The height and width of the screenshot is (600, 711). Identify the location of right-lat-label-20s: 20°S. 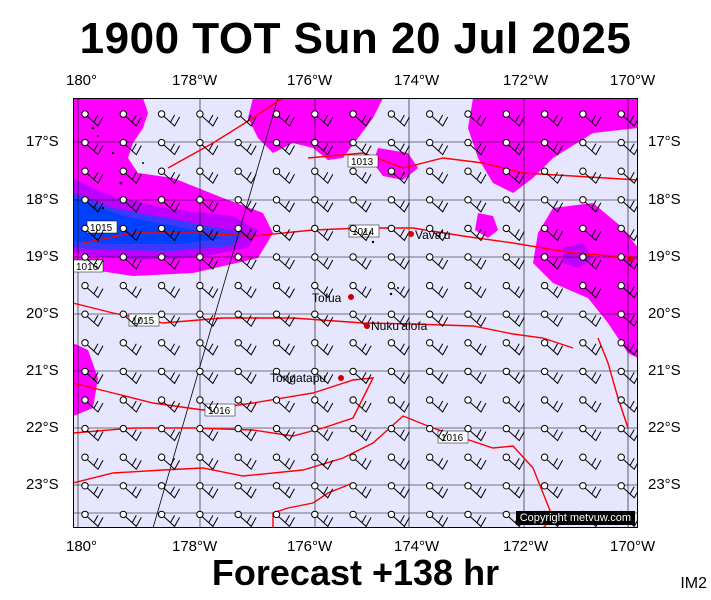
(664, 313).